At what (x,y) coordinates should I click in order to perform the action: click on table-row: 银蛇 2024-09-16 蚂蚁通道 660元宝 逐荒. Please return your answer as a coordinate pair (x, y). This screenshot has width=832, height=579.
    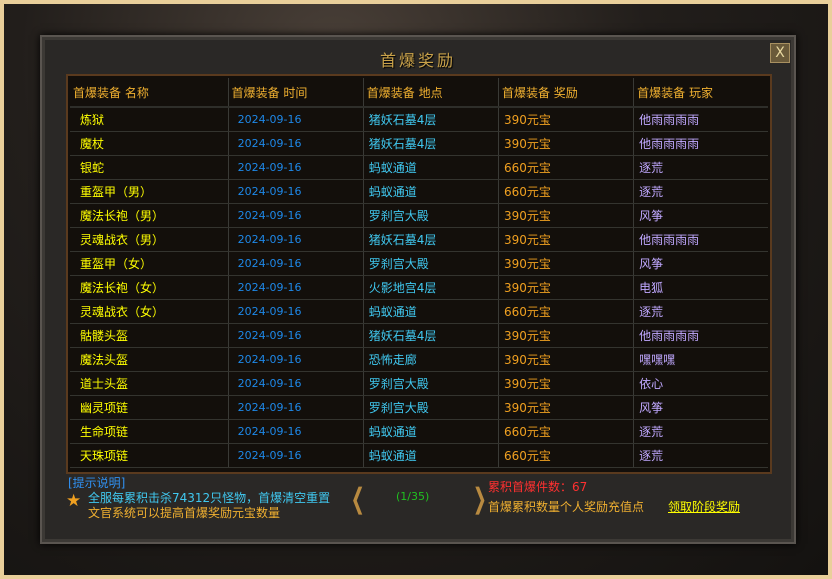
    Looking at the image, I should click on (419, 167).